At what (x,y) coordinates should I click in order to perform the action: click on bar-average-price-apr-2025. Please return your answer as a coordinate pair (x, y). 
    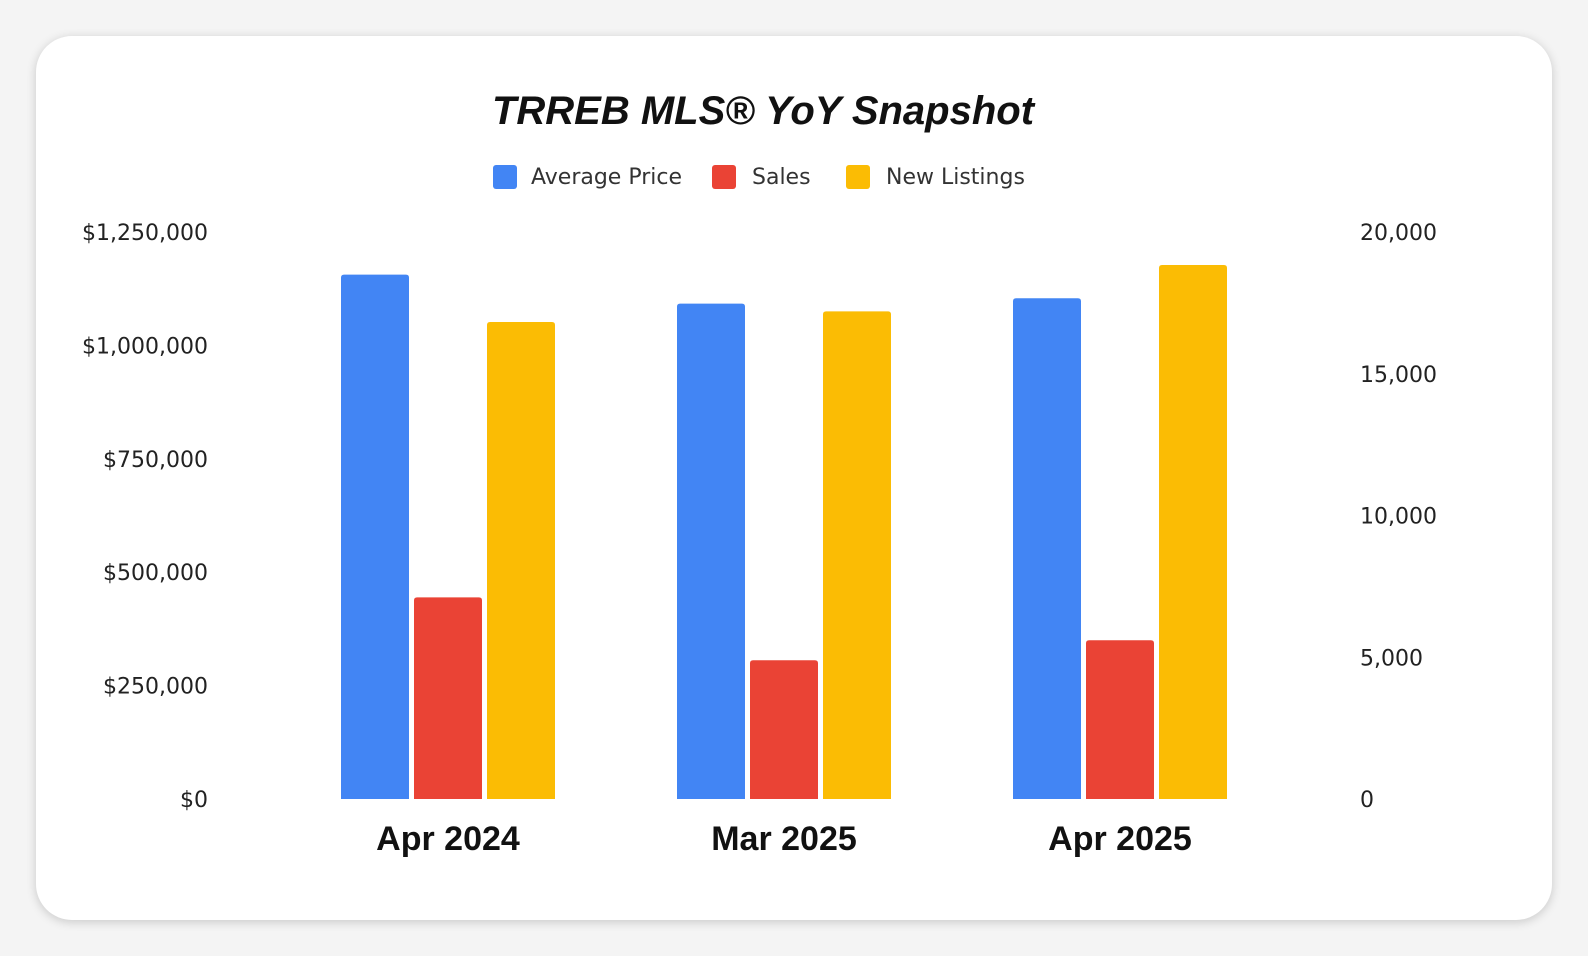
    Looking at the image, I should click on (1047, 548).